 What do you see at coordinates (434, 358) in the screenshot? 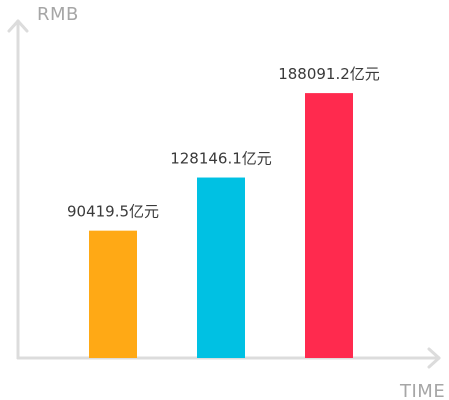
I see `x-axis-arrow` at bounding box center [434, 358].